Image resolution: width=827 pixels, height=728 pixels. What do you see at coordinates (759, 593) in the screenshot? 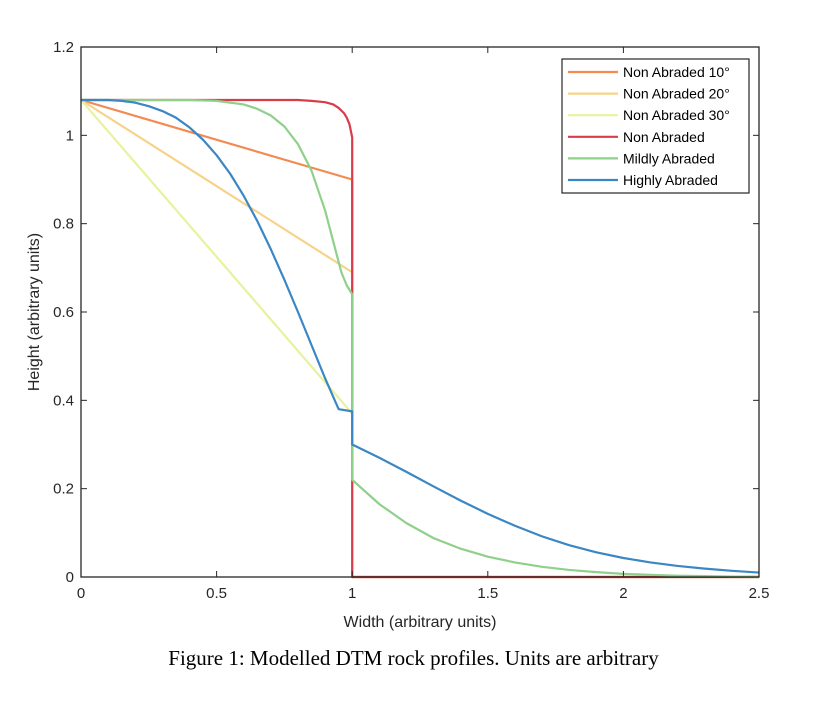
I see `x-tick-label: 2.5` at bounding box center [759, 593].